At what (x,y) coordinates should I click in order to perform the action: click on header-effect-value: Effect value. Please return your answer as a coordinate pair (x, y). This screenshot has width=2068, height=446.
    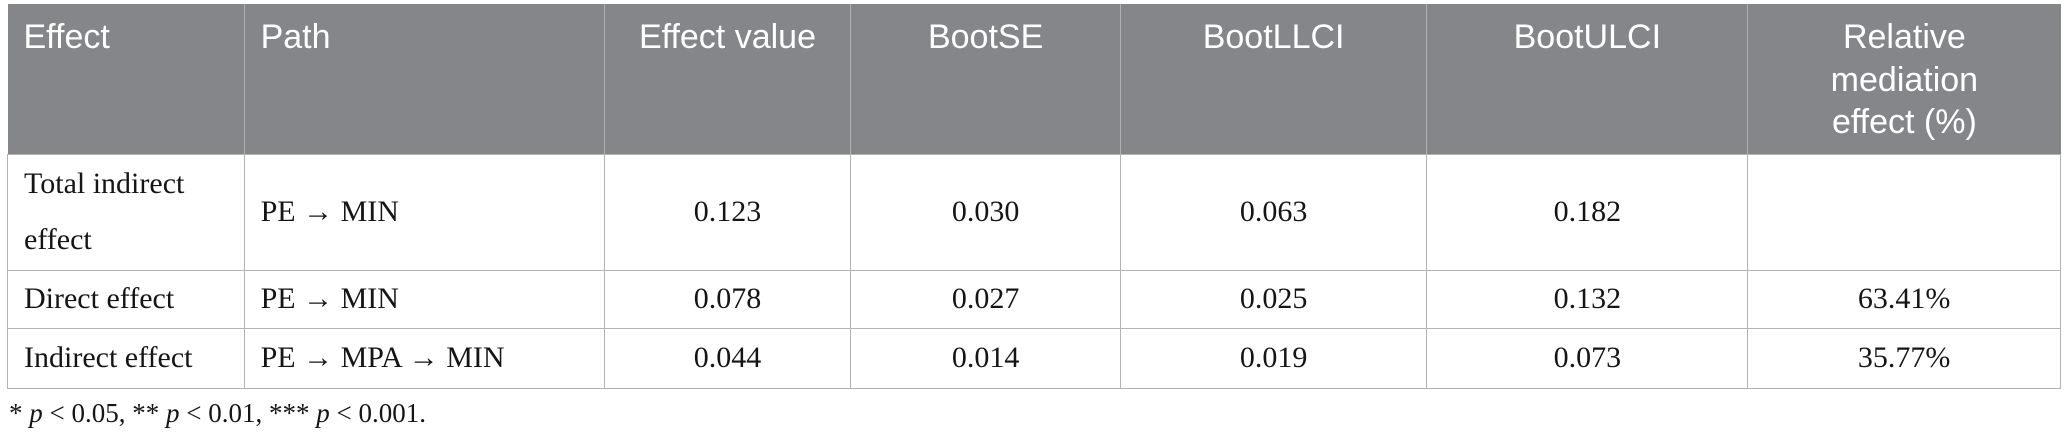
    Looking at the image, I should click on (727, 79).